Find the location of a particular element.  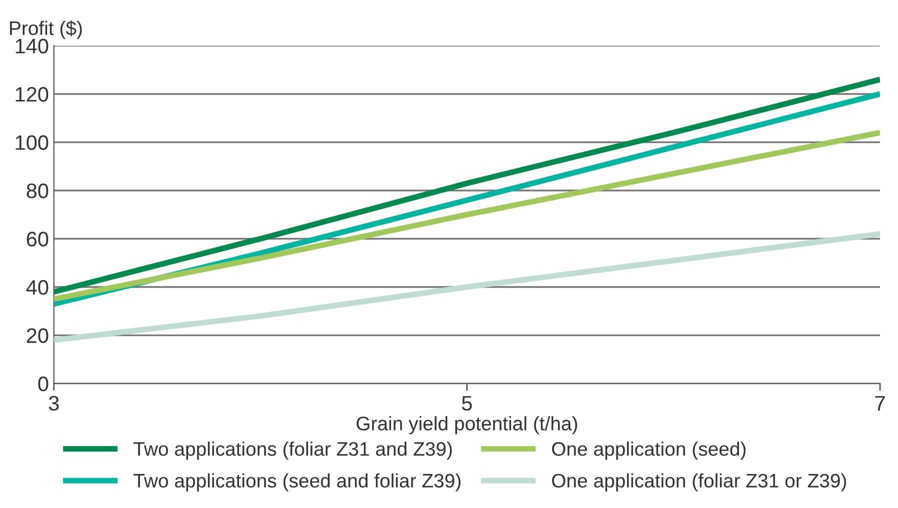

y-tick-label: 60 is located at coordinates (37, 239).